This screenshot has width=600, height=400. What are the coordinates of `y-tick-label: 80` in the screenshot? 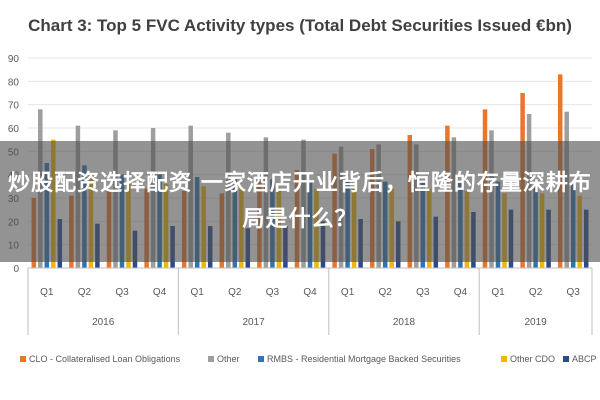 It's located at (14, 82).